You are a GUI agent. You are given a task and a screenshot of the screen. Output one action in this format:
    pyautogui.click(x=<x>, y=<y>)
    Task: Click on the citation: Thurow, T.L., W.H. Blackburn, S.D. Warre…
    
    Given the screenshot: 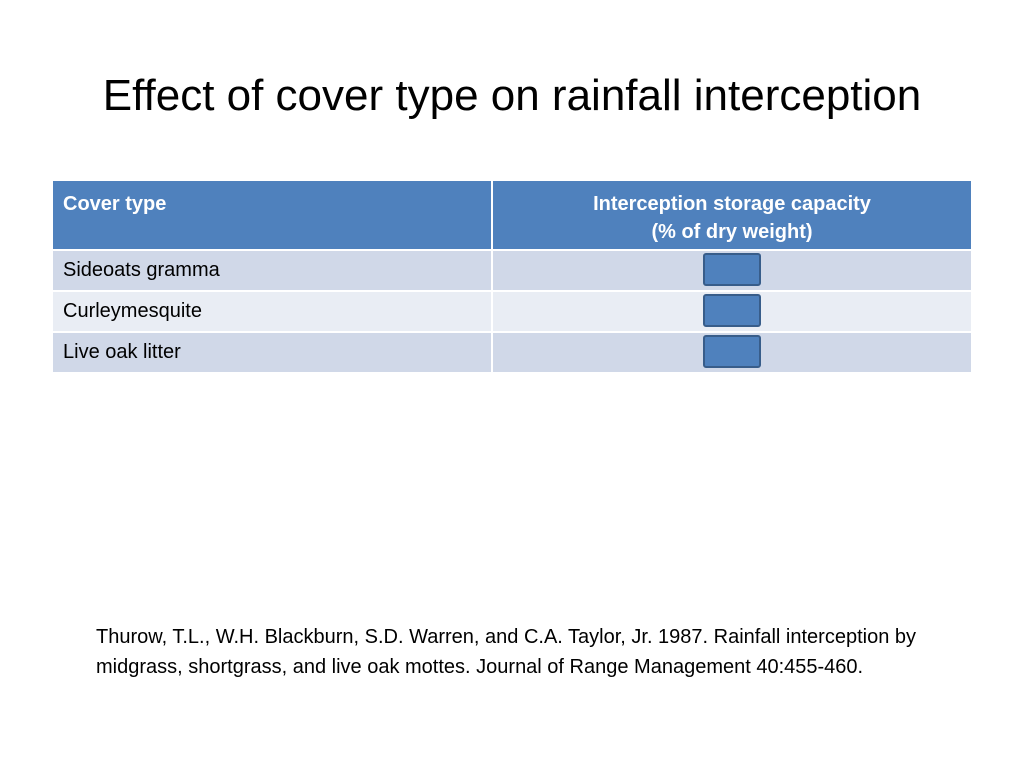 What is the action you would take?
    pyautogui.click(x=506, y=652)
    